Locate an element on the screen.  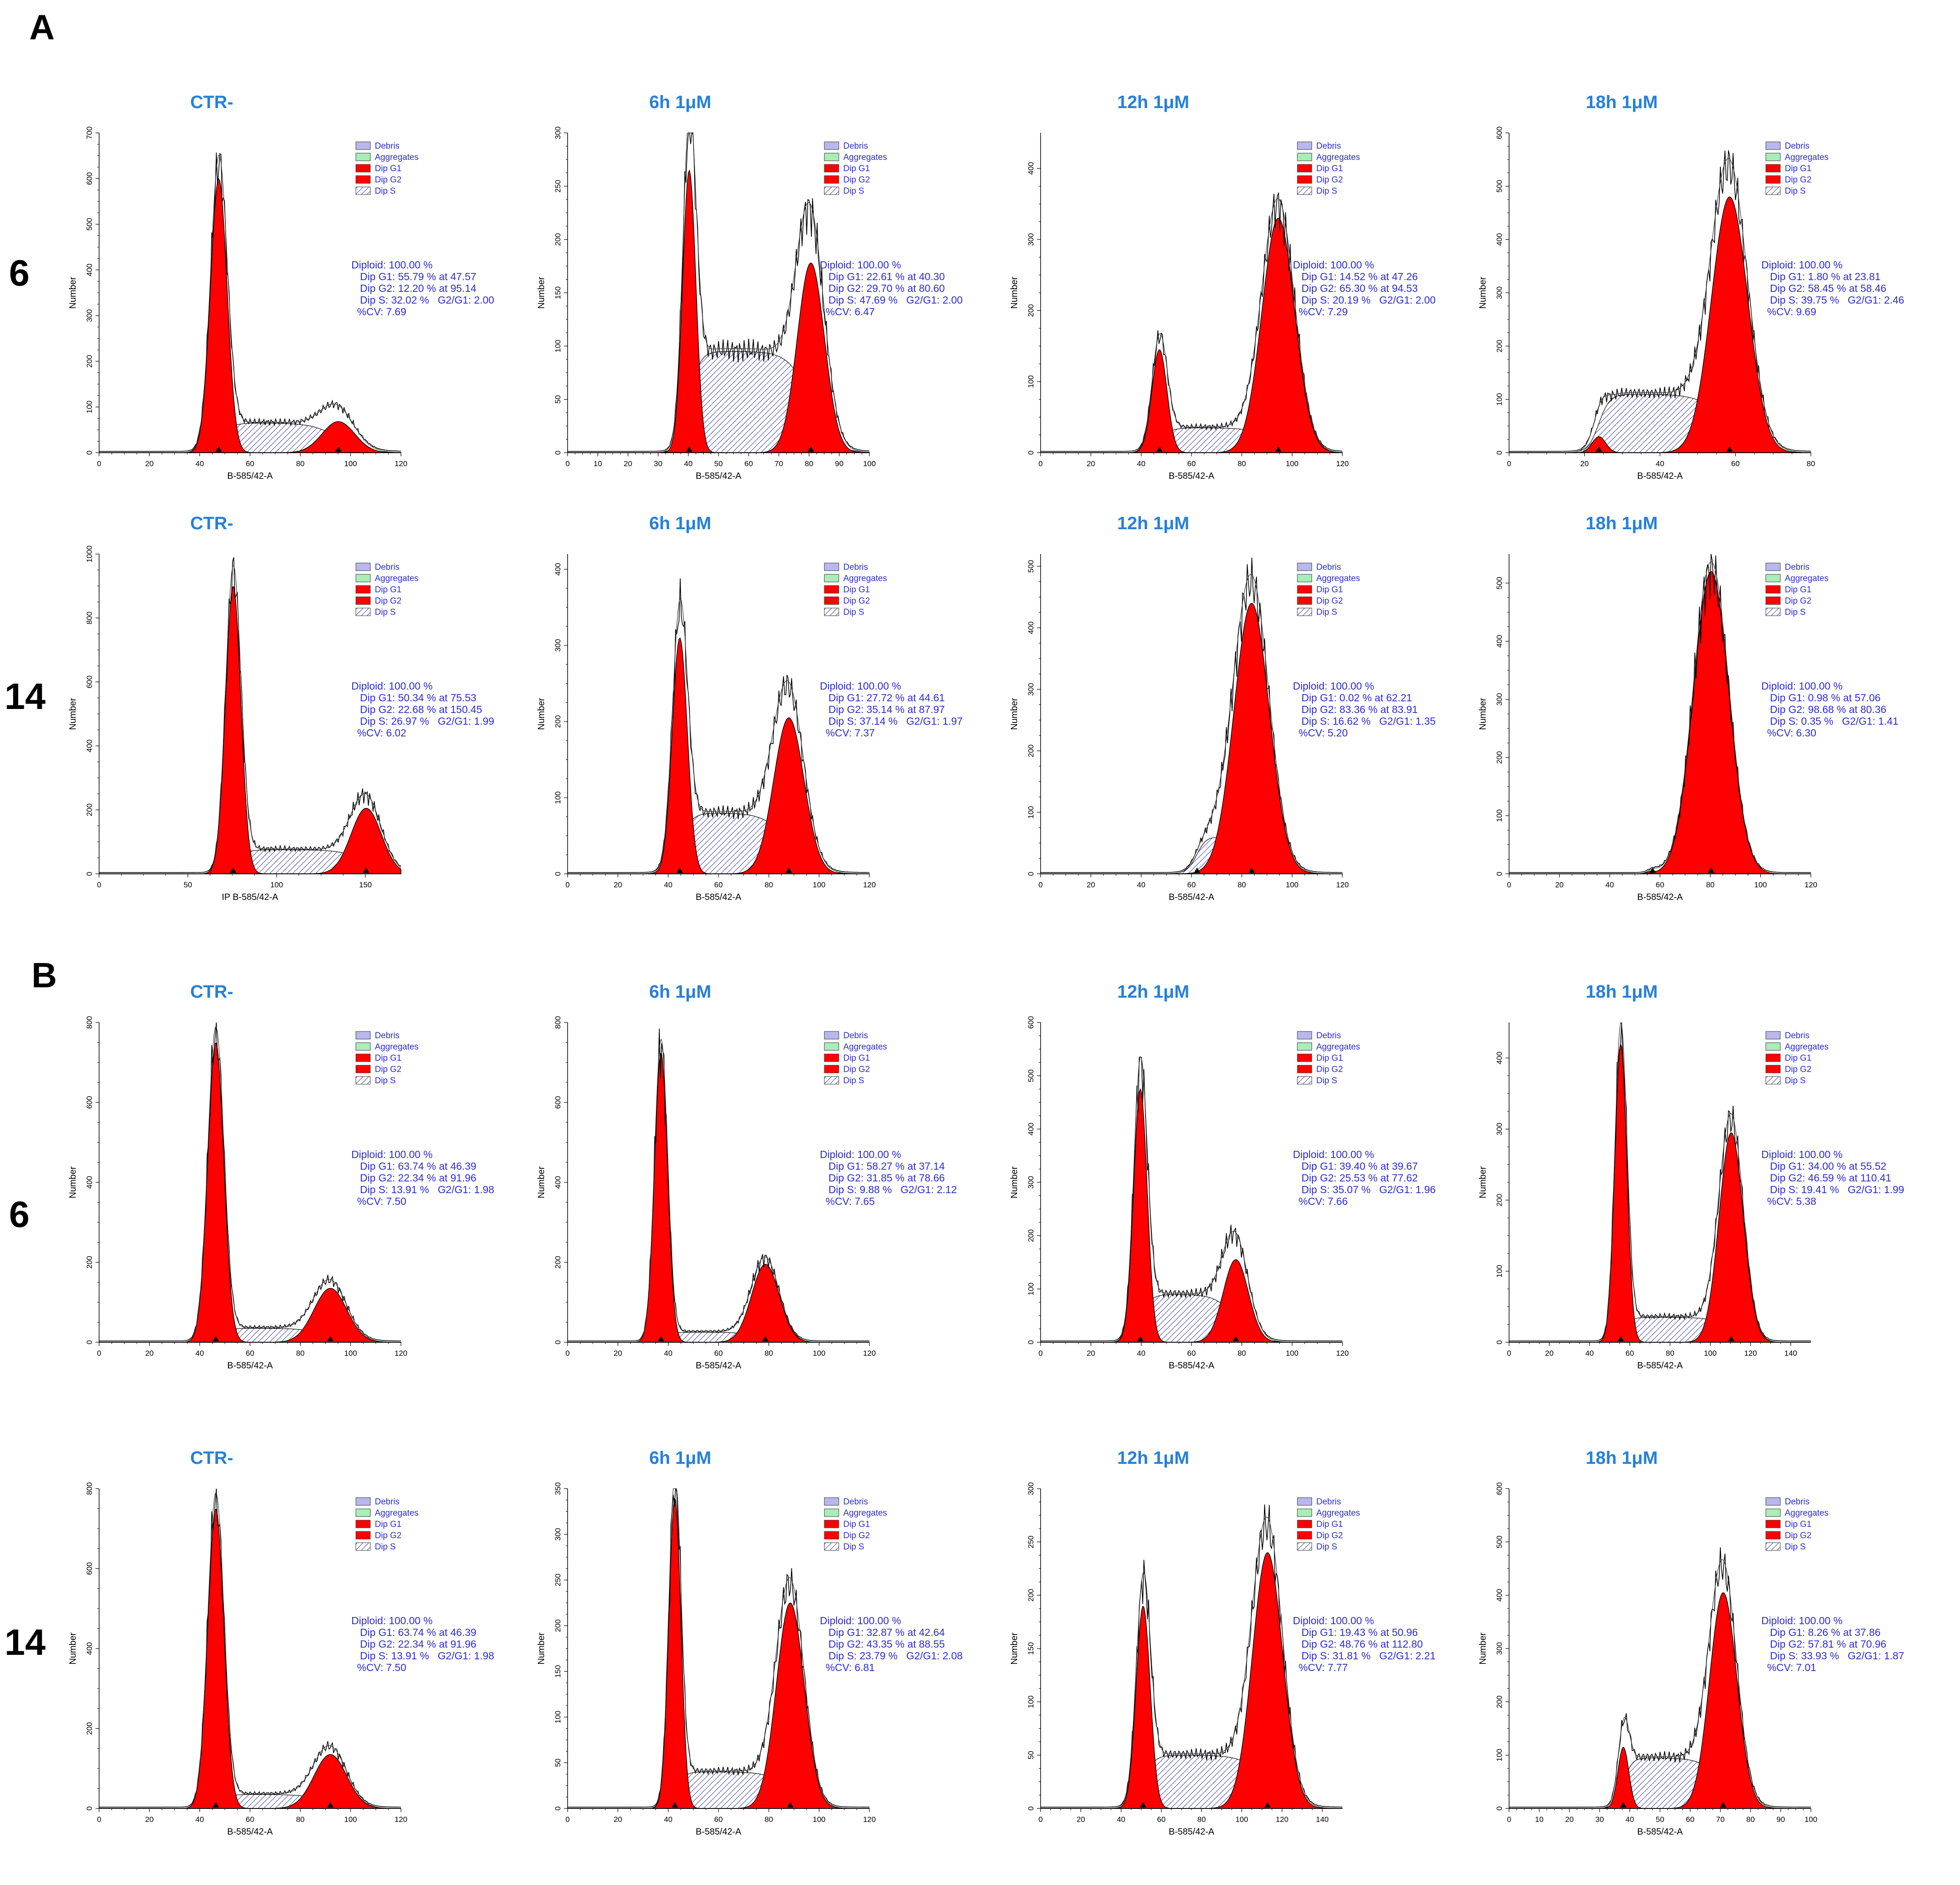
stats-line: Dip G1: 55.79 % at 47.57 is located at coordinates (414, 276).